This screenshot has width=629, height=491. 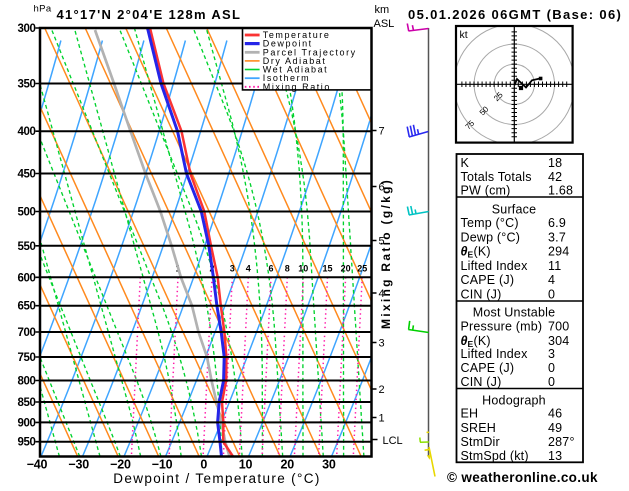 I want to click on svg-text: 1.68, so click(x=560, y=191).